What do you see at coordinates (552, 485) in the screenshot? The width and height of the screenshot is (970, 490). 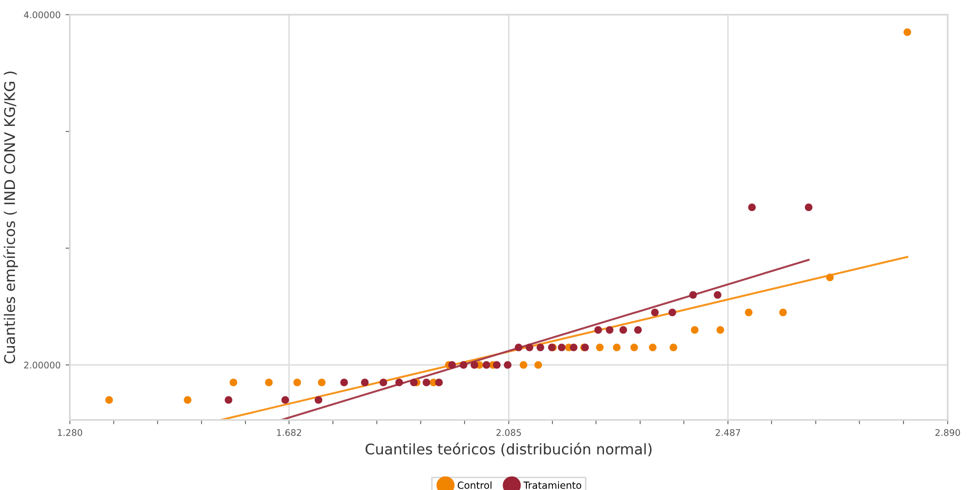 I see `legend-label: Tratamiento` at bounding box center [552, 485].